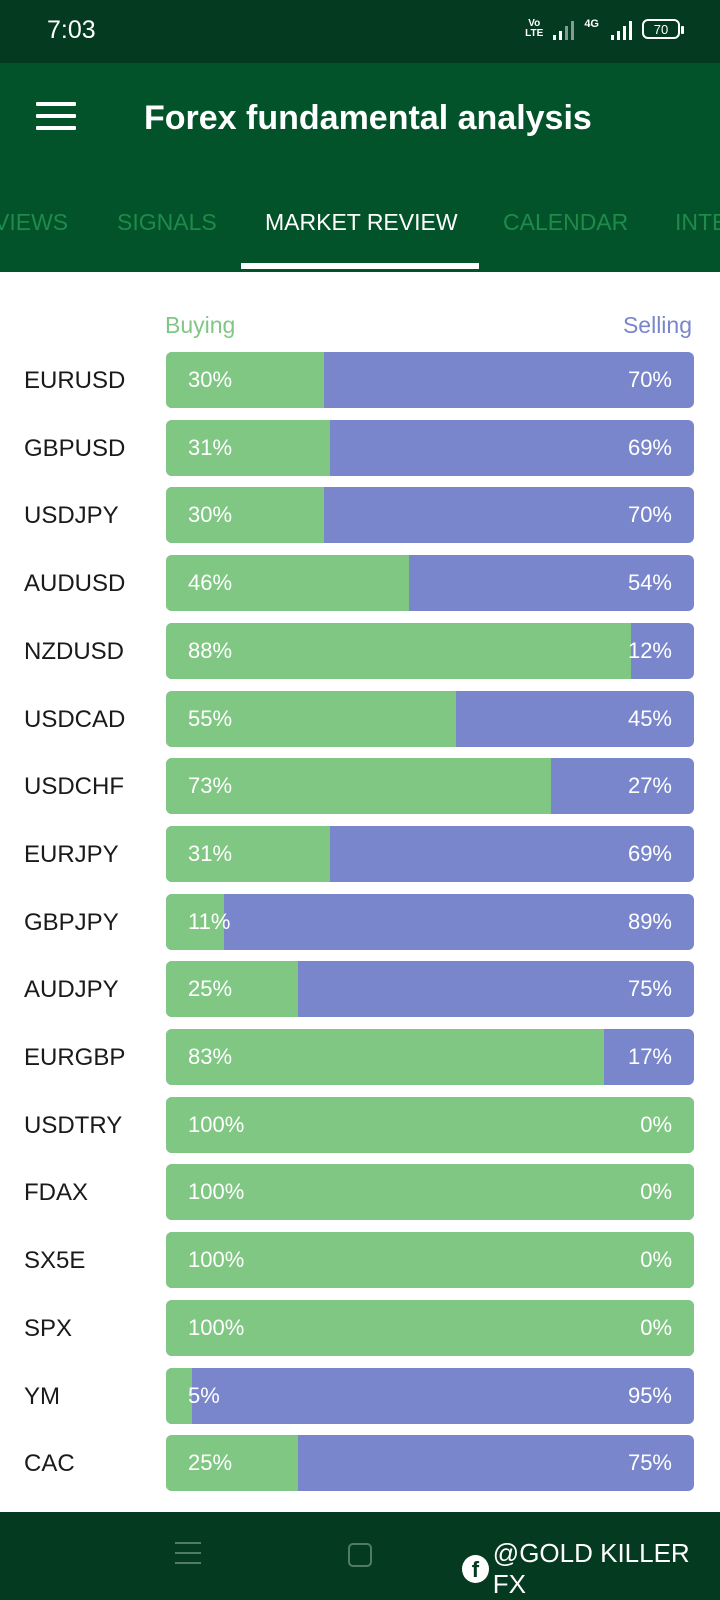 The height and width of the screenshot is (1600, 720). I want to click on app-title: Forex fundamental analysis, so click(368, 118).